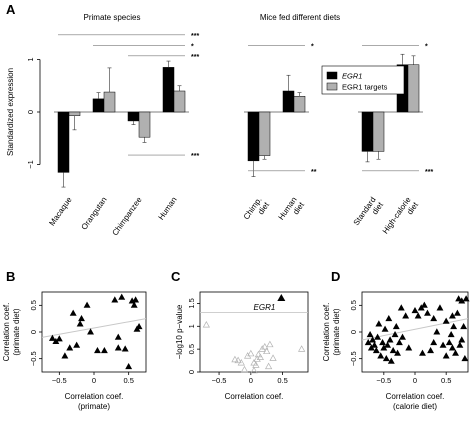 This screenshot has width=474, height=434. I want to click on category-label: Humandiet, so click(291, 211).